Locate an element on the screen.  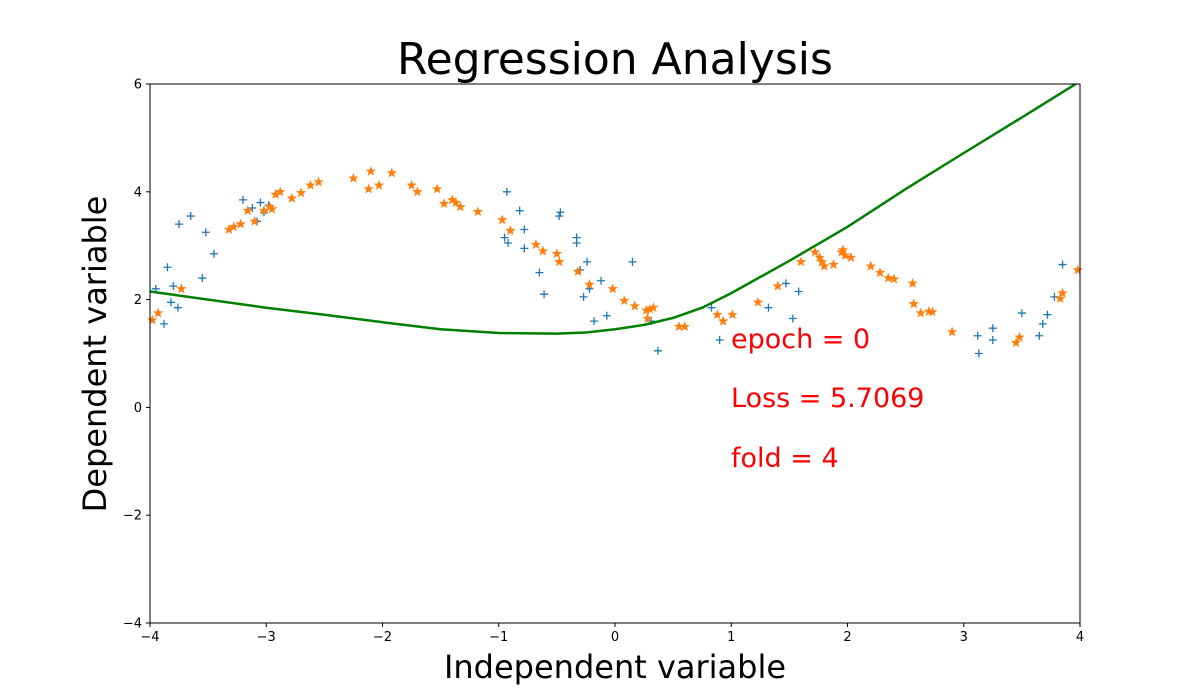
annotation-epoch: epoch = 0 is located at coordinates (800, 339).